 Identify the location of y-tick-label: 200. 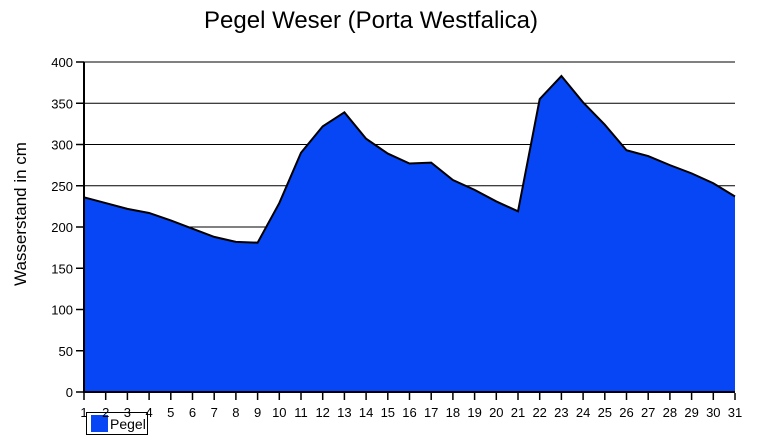
(62, 227).